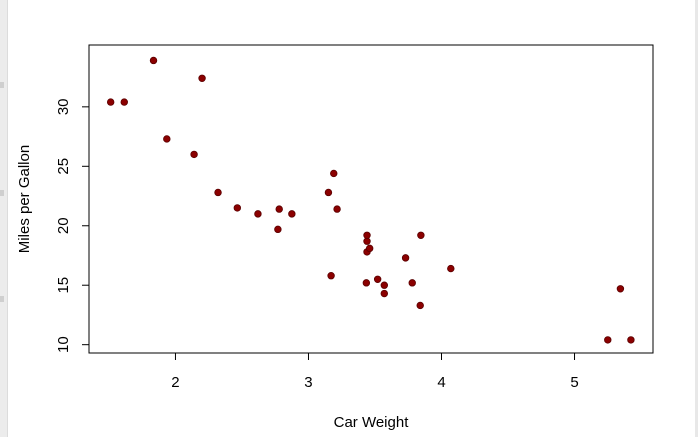 This screenshot has height=437, width=698. Describe the element at coordinates (308, 382) in the screenshot. I see `x-tick-label: 3` at that location.